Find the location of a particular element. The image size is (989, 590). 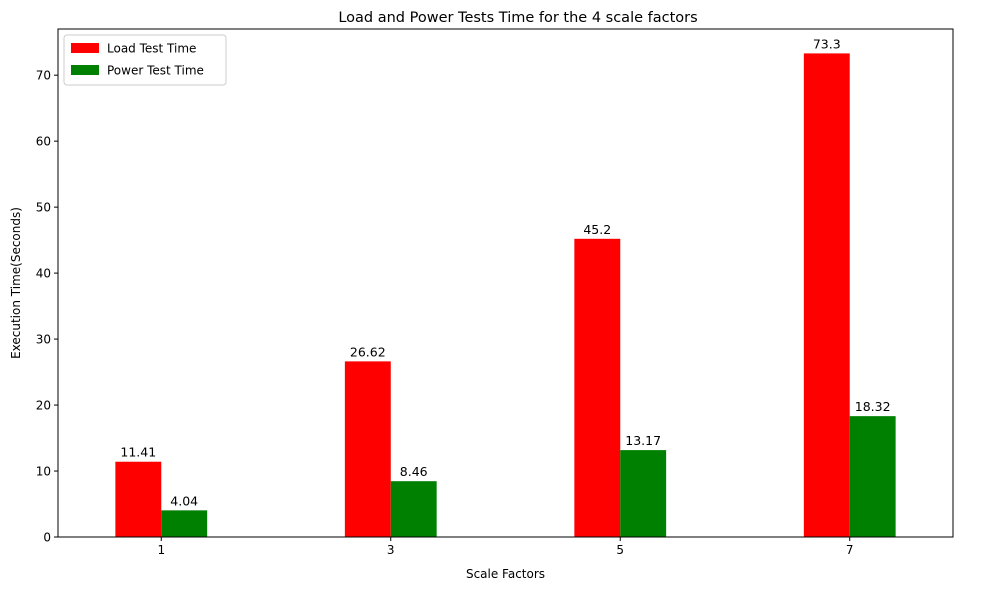

x-axis: 1 3 5 7 is located at coordinates (505, 547).